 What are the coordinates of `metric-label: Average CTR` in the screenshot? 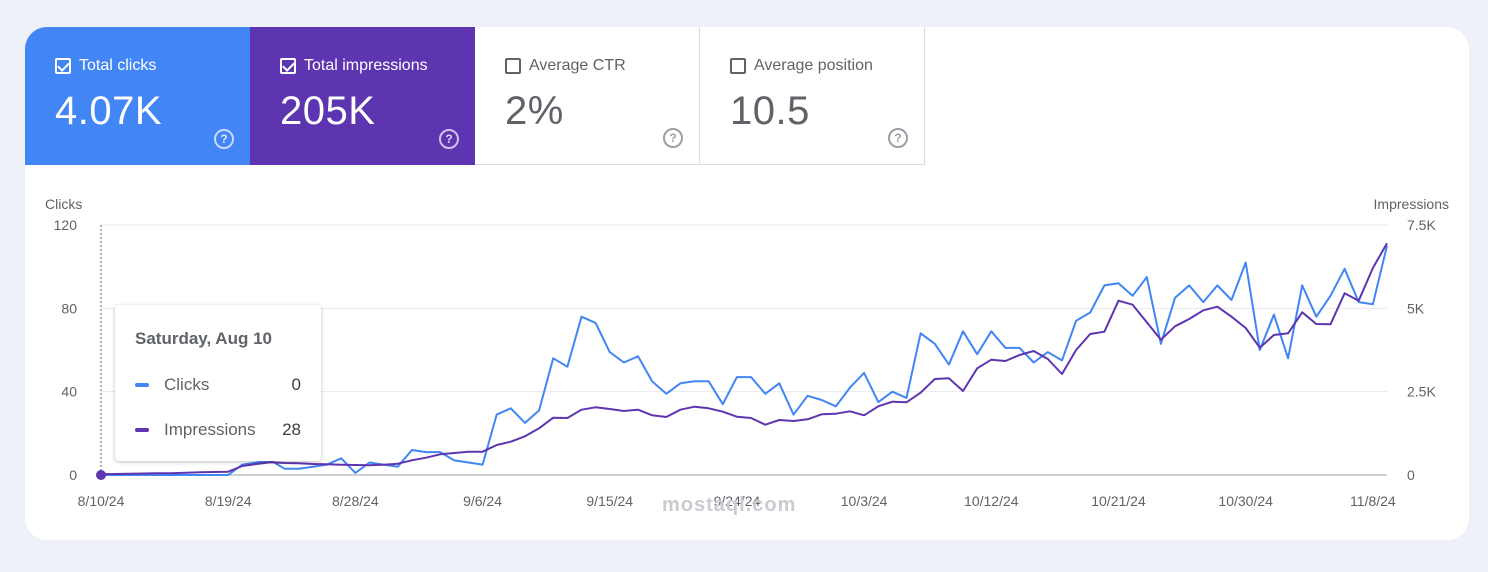 It's located at (577, 65).